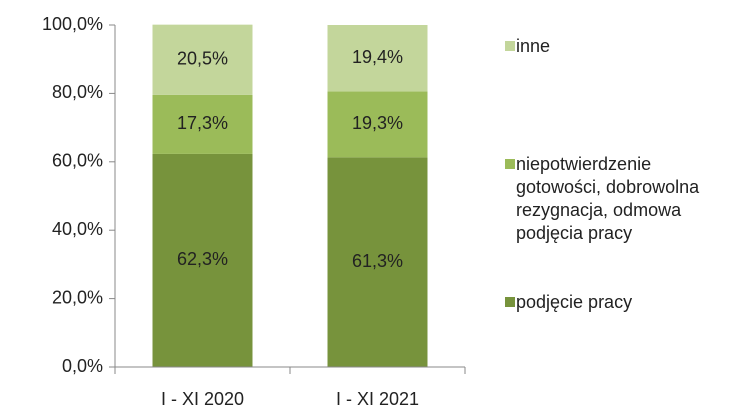 Image resolution: width=744 pixels, height=410 pixels. I want to click on legend-item: podjęcie pracy, so click(623, 302).